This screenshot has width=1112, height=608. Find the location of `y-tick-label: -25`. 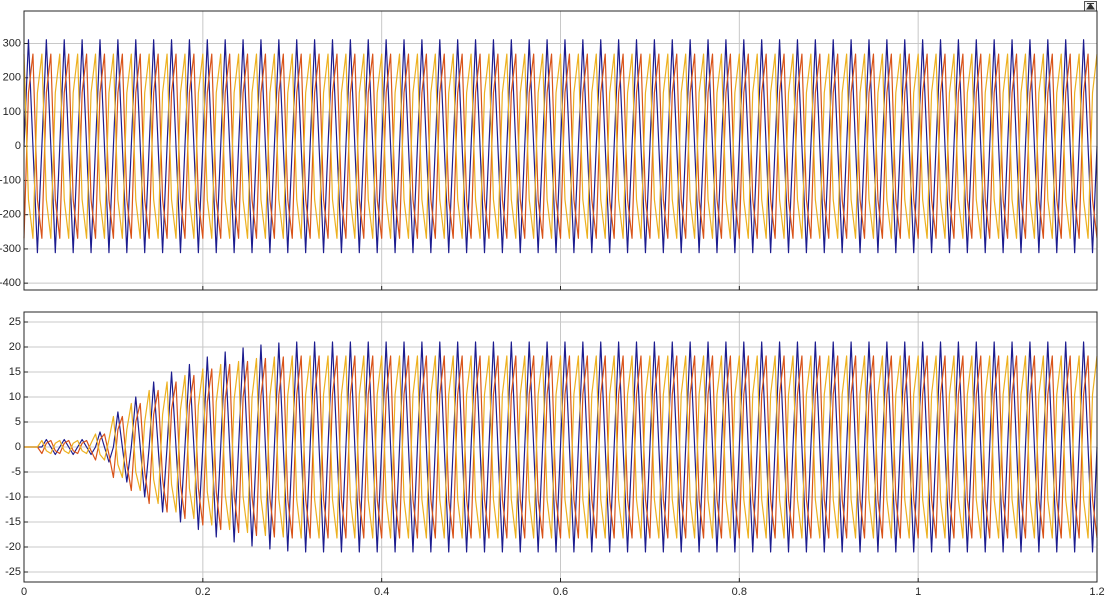

y-tick-label: -25 is located at coordinates (13, 572).